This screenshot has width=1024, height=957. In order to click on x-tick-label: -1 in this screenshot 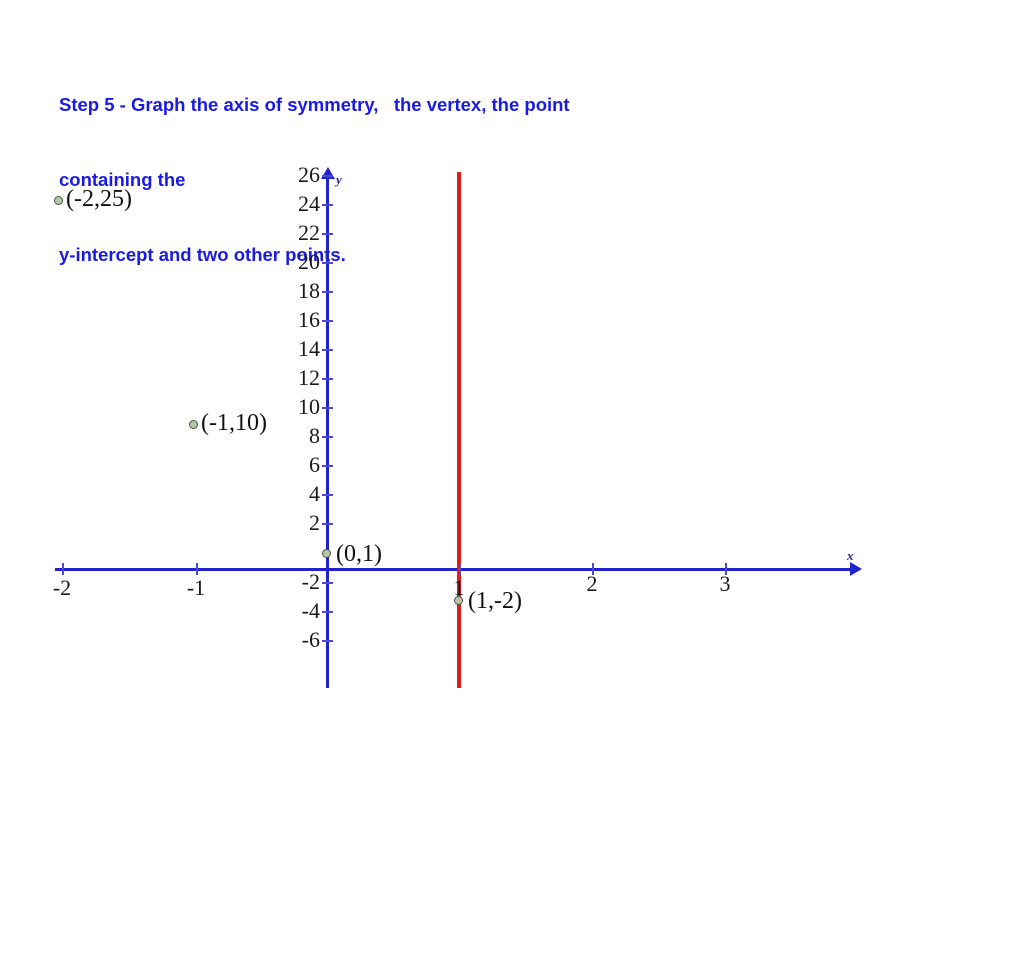, I will do `click(196, 587)`.